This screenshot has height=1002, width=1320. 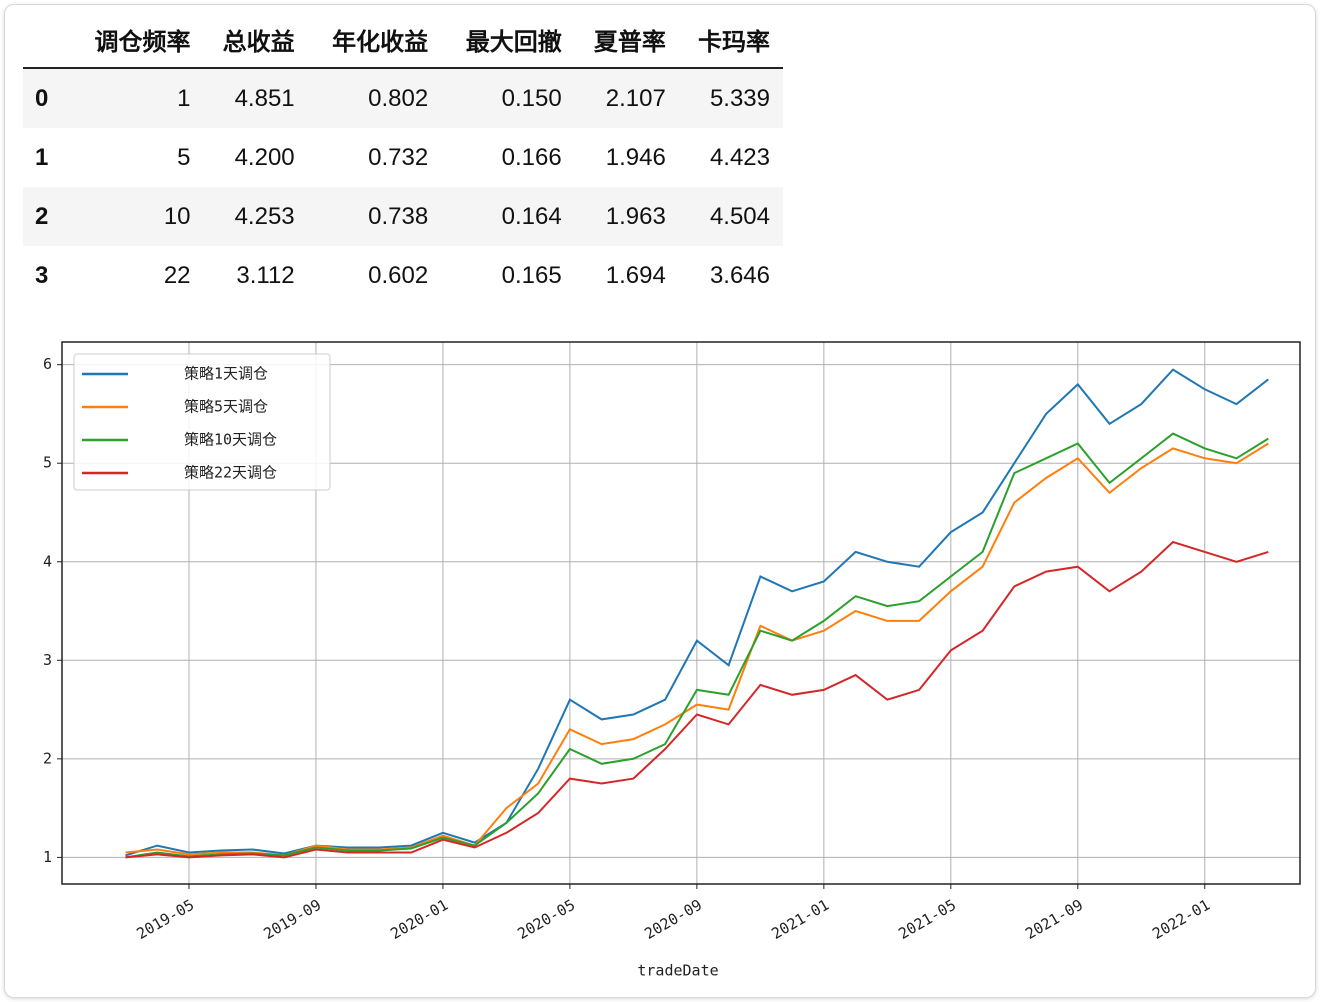 What do you see at coordinates (419, 919) in the screenshot?
I see `x-tick-label: 2020-01` at bounding box center [419, 919].